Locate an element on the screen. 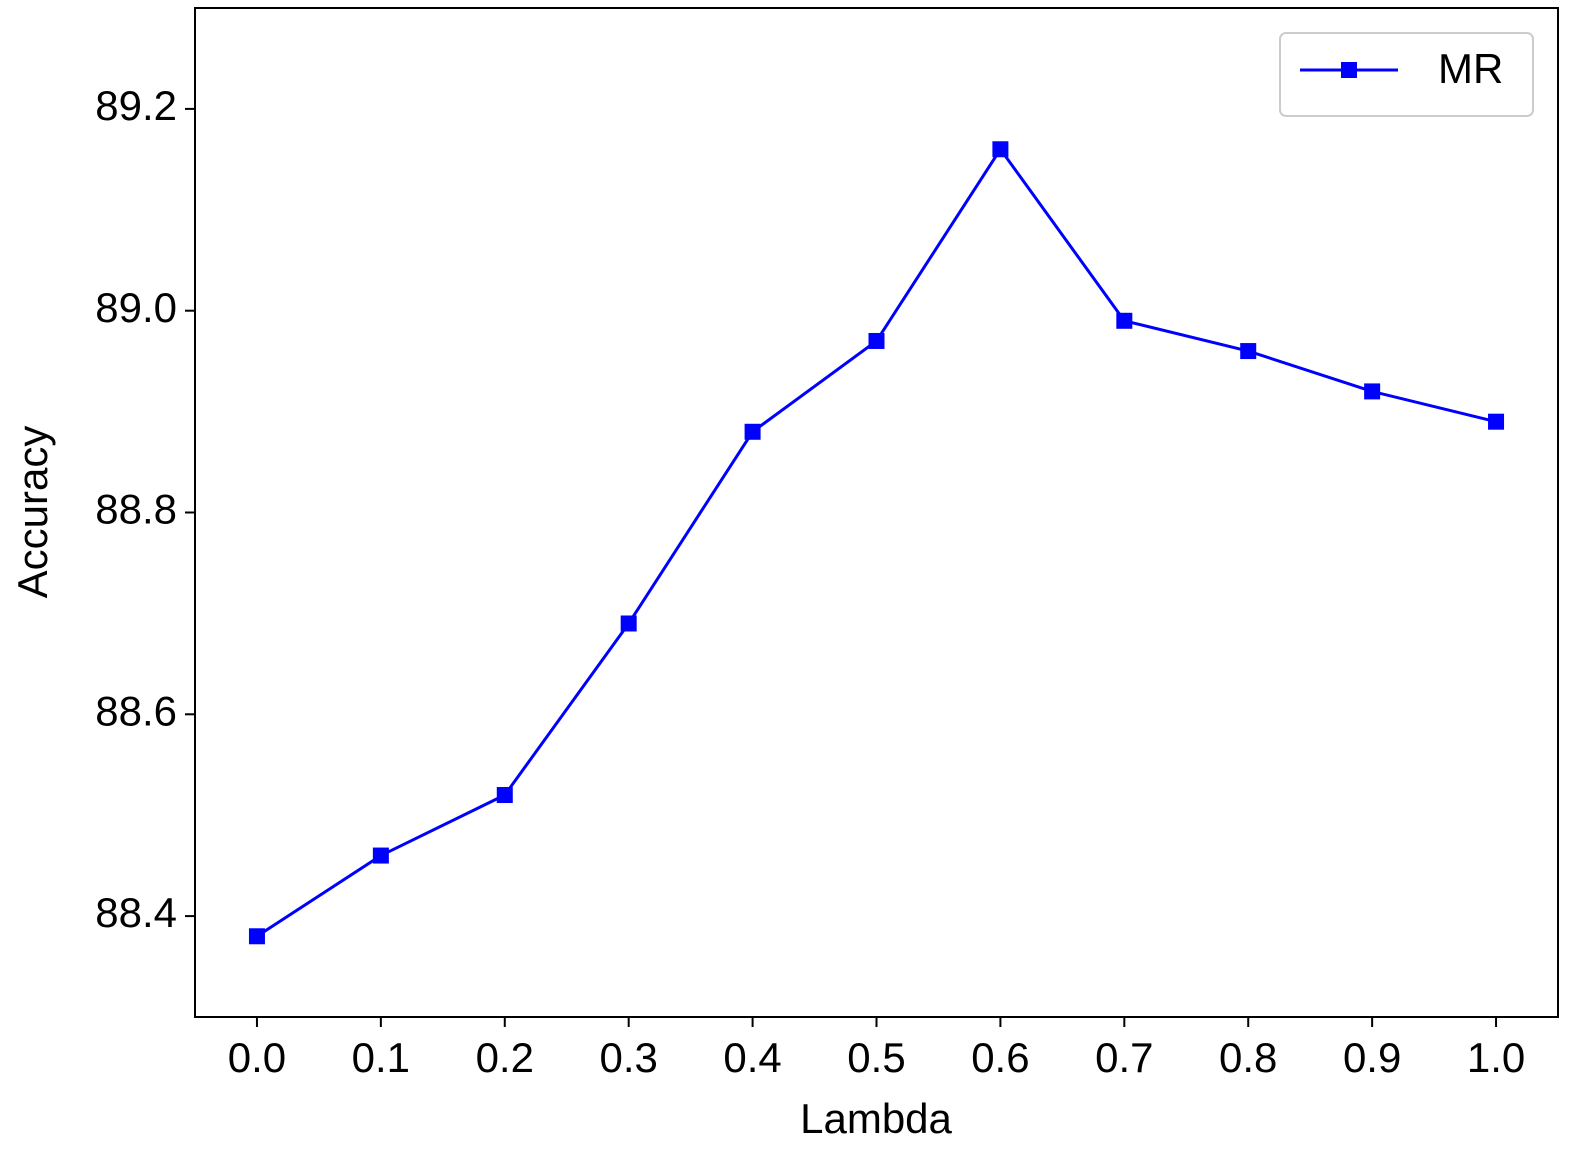  y-tick-label: 89.0 is located at coordinates (136, 307).